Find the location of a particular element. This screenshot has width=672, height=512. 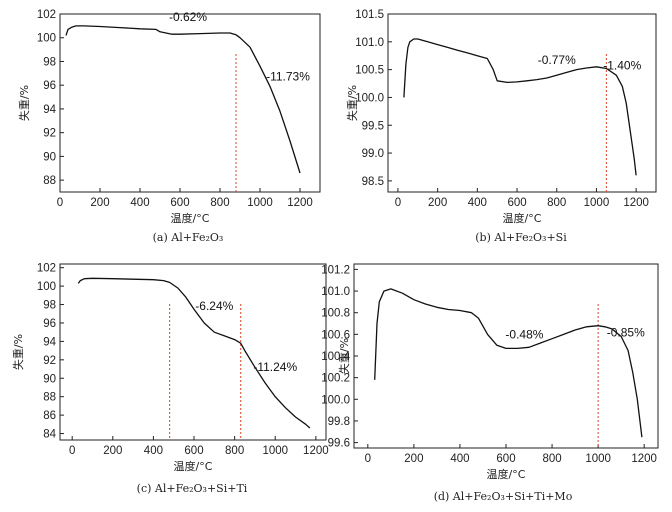

y-tick-label: 98.5 is located at coordinates (373, 182).